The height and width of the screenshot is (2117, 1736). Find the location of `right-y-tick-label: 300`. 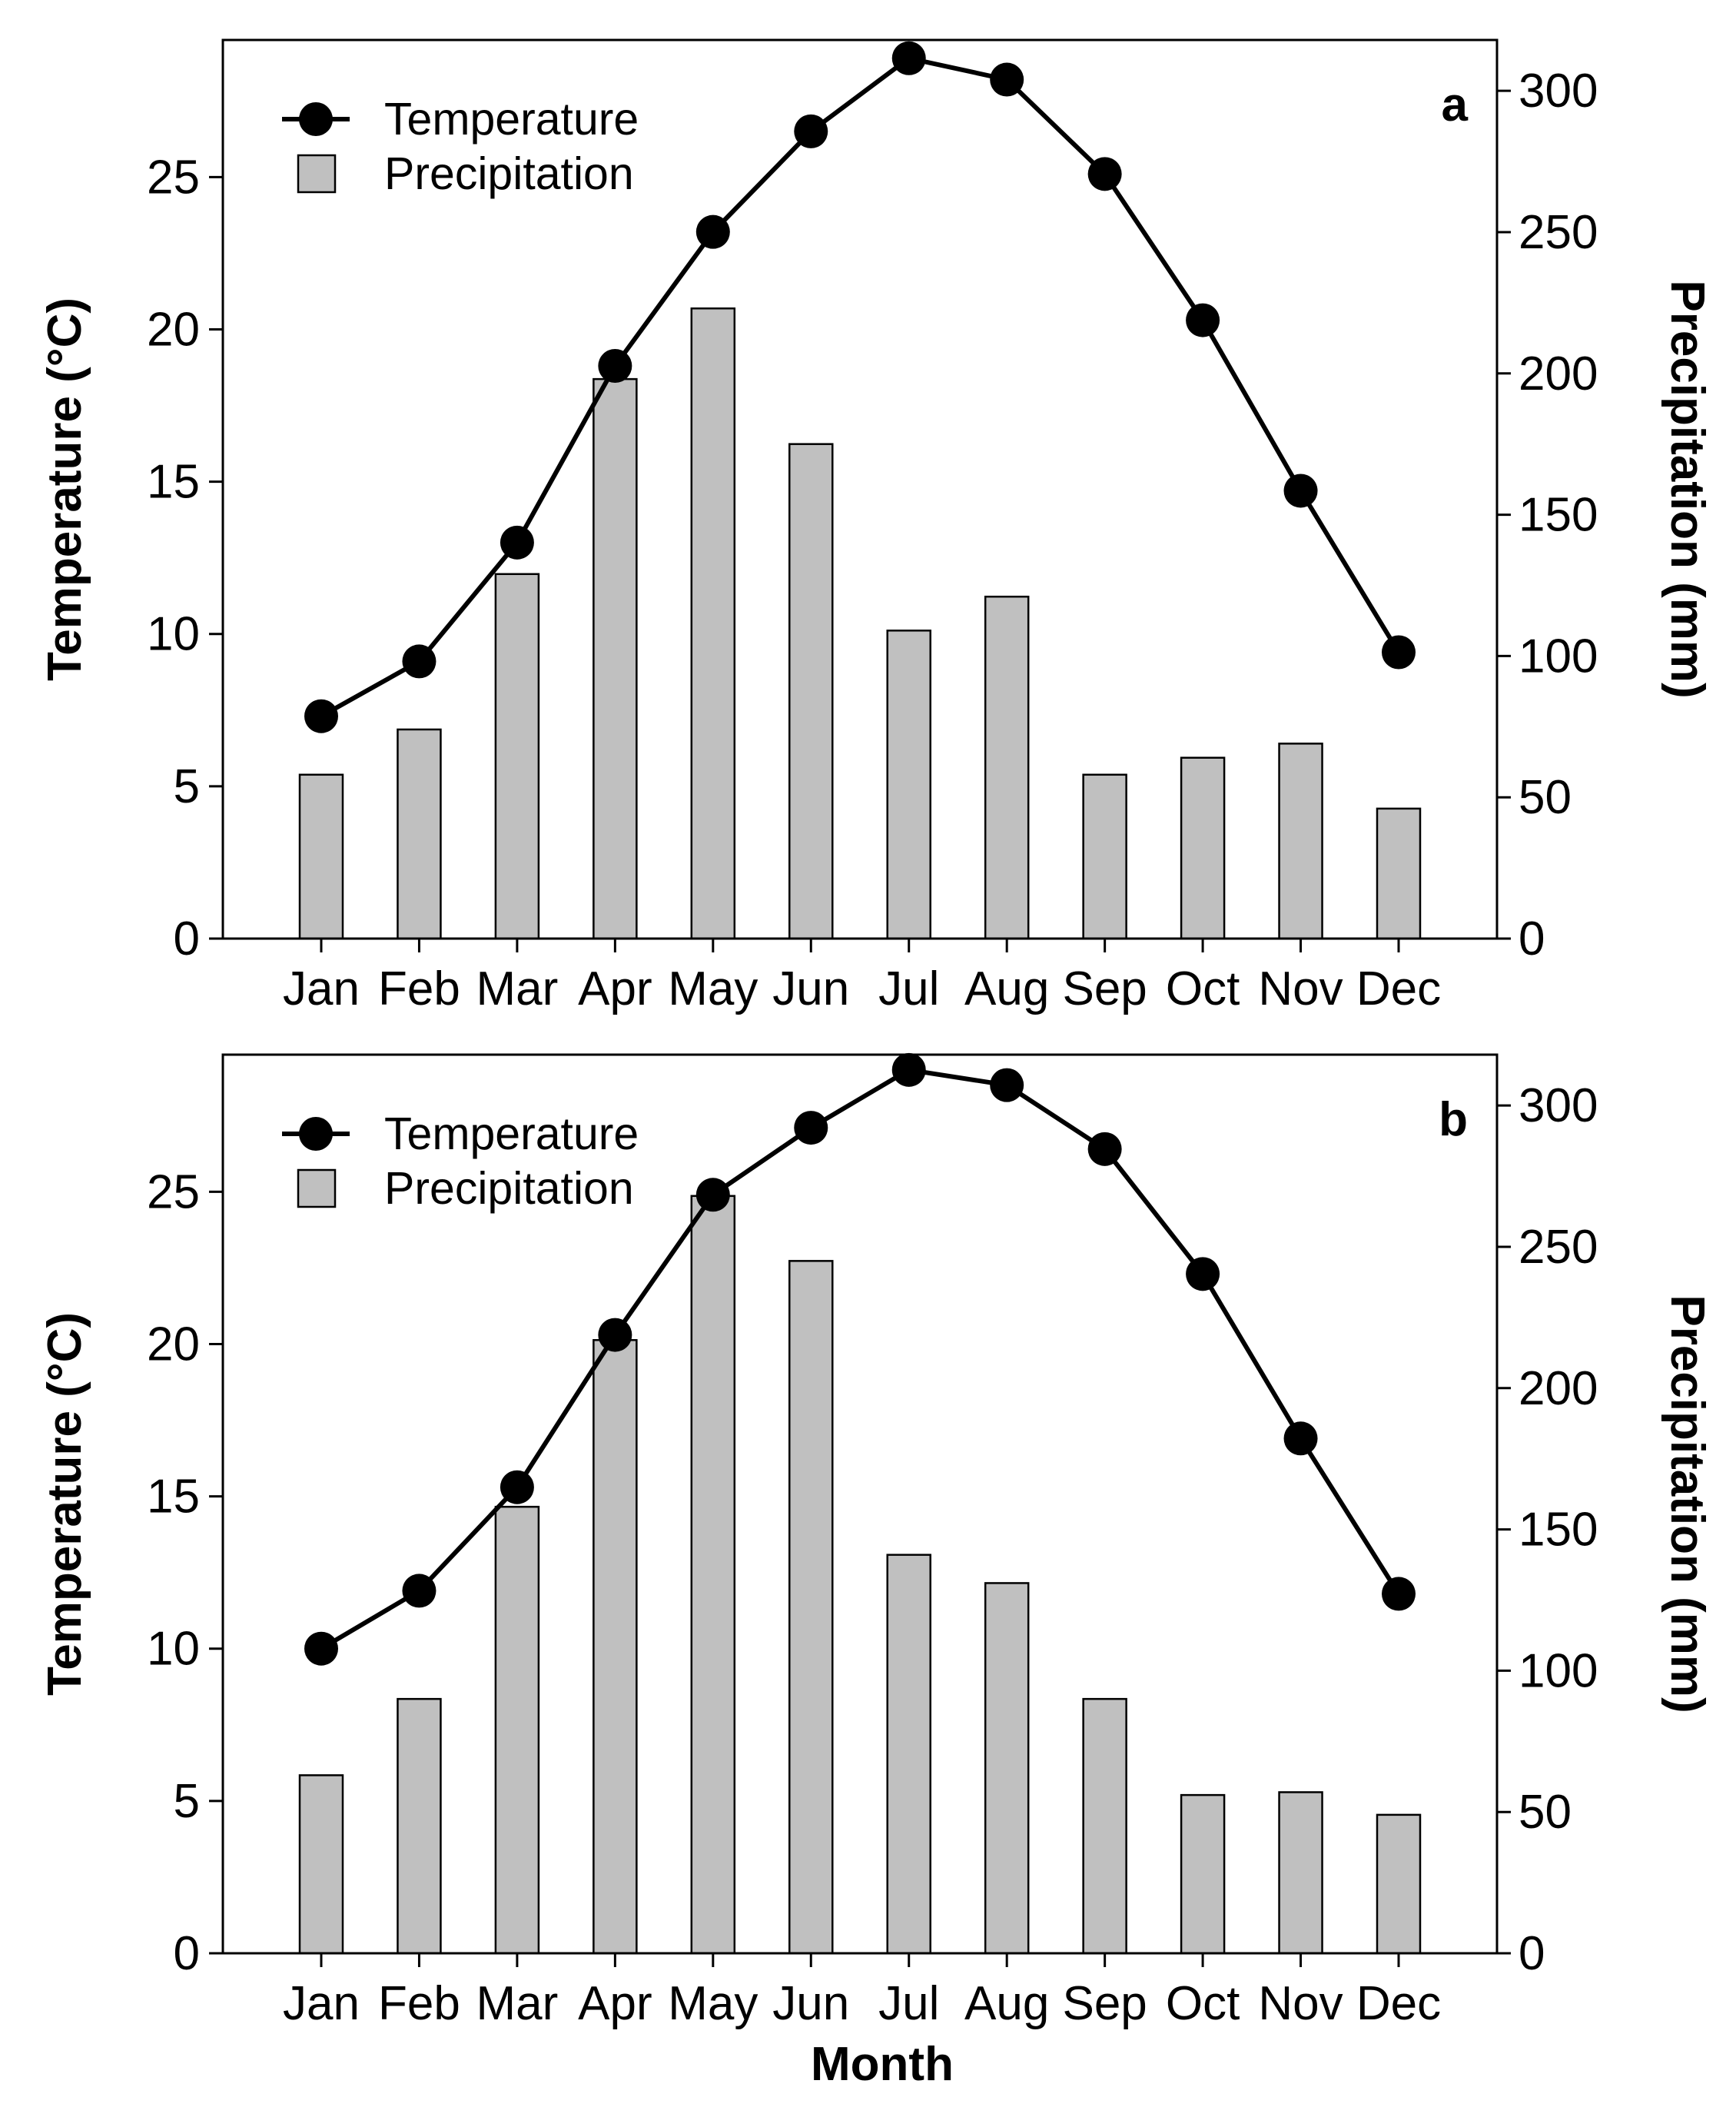

right-y-tick-label: 300 is located at coordinates (1558, 1105).